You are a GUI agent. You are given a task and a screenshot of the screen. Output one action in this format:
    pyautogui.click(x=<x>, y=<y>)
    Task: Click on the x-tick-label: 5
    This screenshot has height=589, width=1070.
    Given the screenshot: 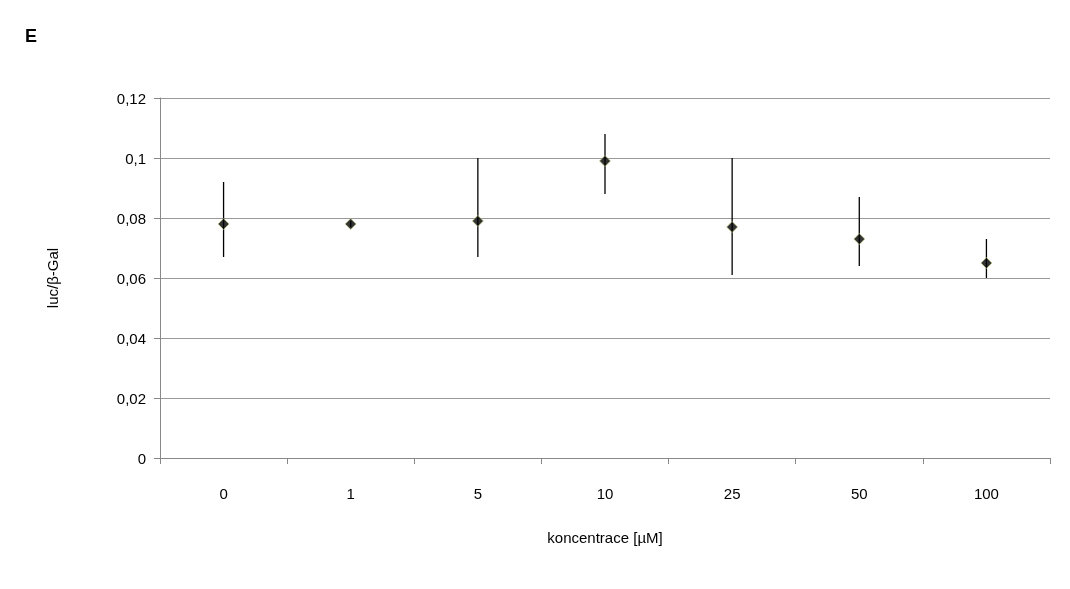 What is the action you would take?
    pyautogui.click(x=478, y=493)
    